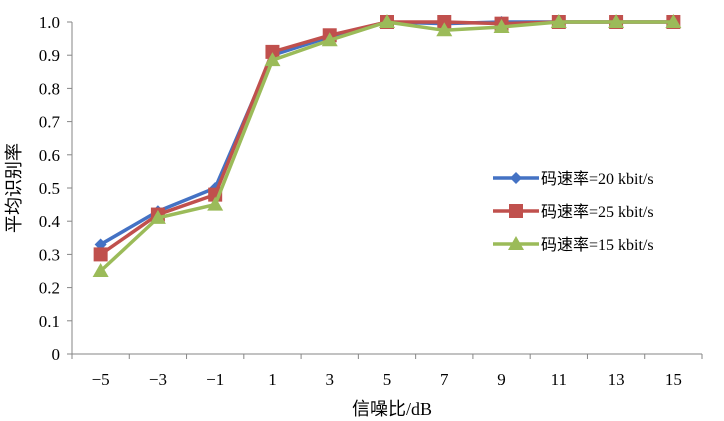  I want to click on x-tick-label: 9, so click(501, 379).